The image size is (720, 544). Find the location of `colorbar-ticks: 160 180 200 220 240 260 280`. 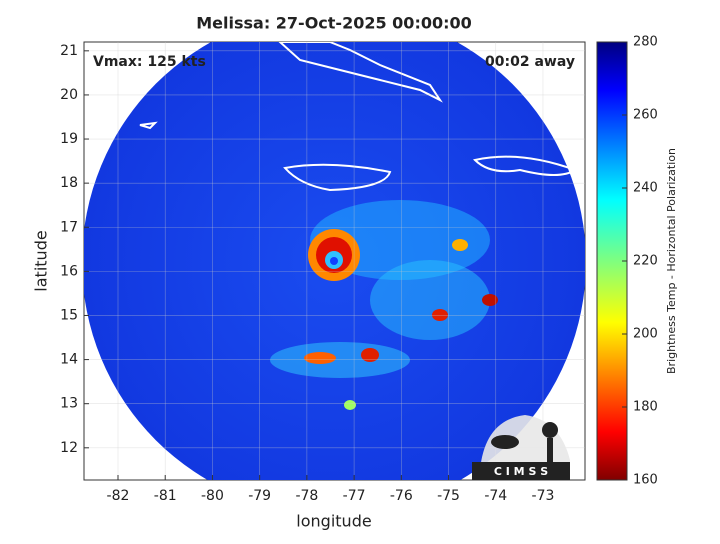

colorbar-ticks: 160 180 200 220 240 260 280 is located at coordinates (640, 261).